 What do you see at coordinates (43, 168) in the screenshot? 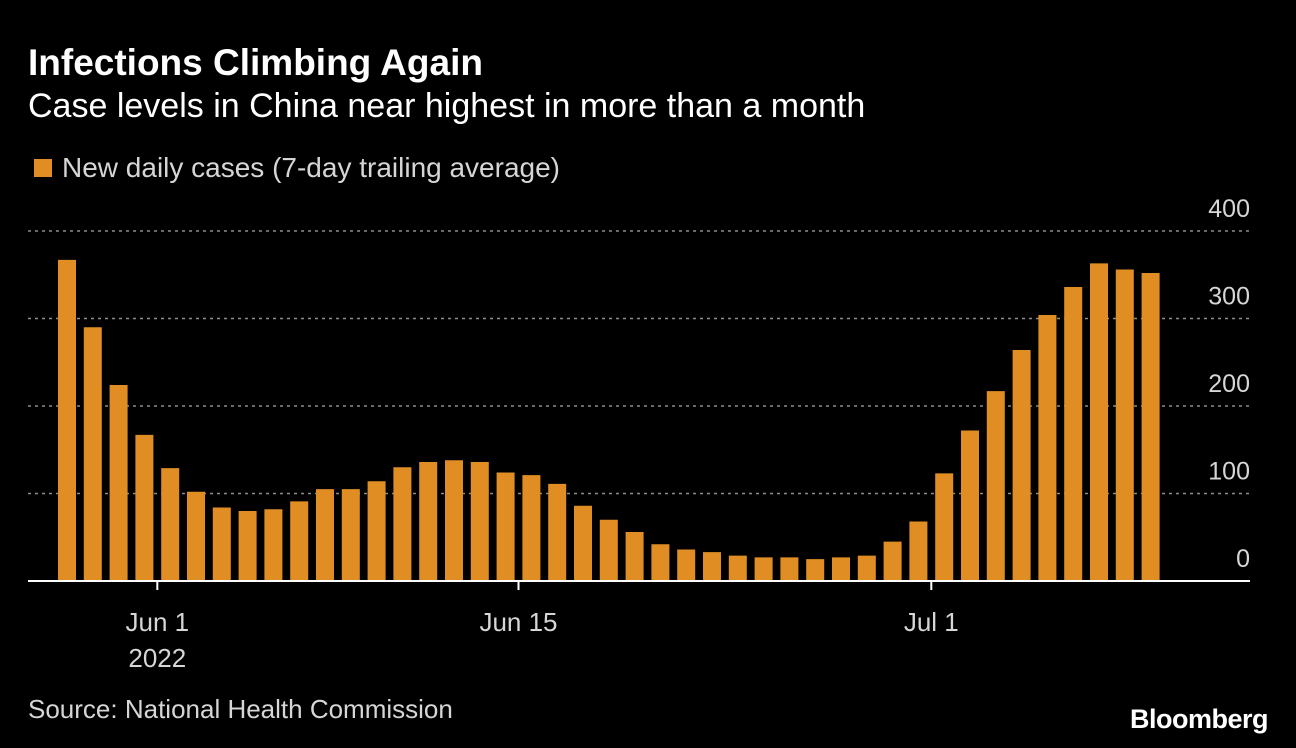
I see `legend-swatch` at bounding box center [43, 168].